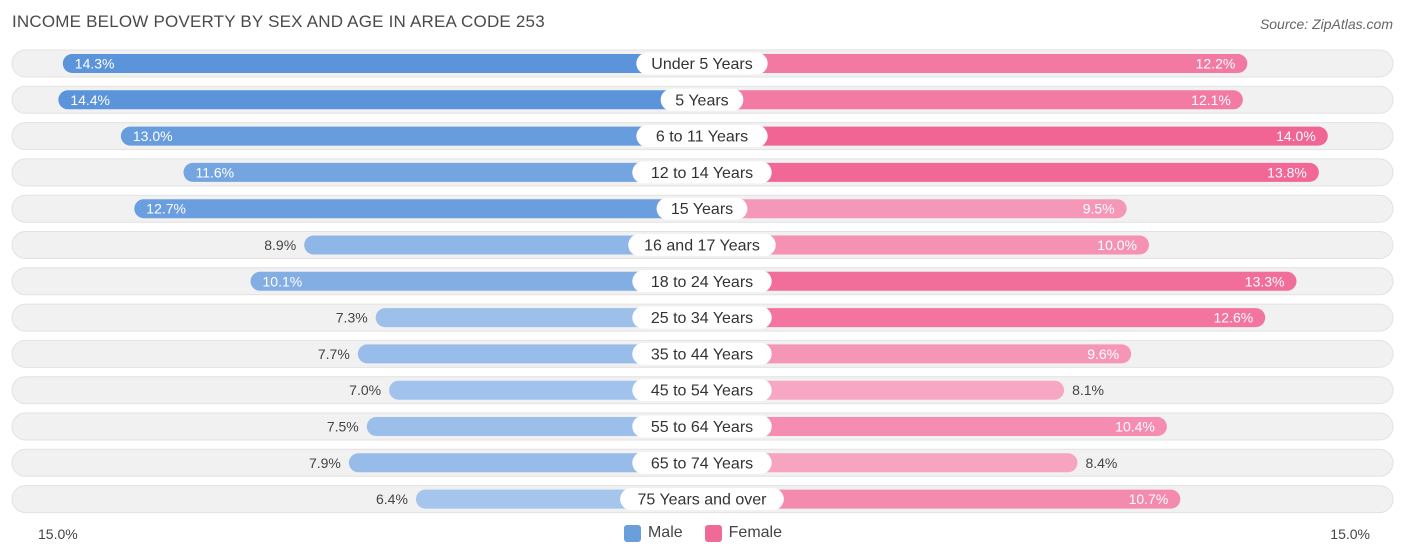 Image resolution: width=1406 pixels, height=559 pixels. I want to click on male-value-label: 7.0%, so click(365, 390).